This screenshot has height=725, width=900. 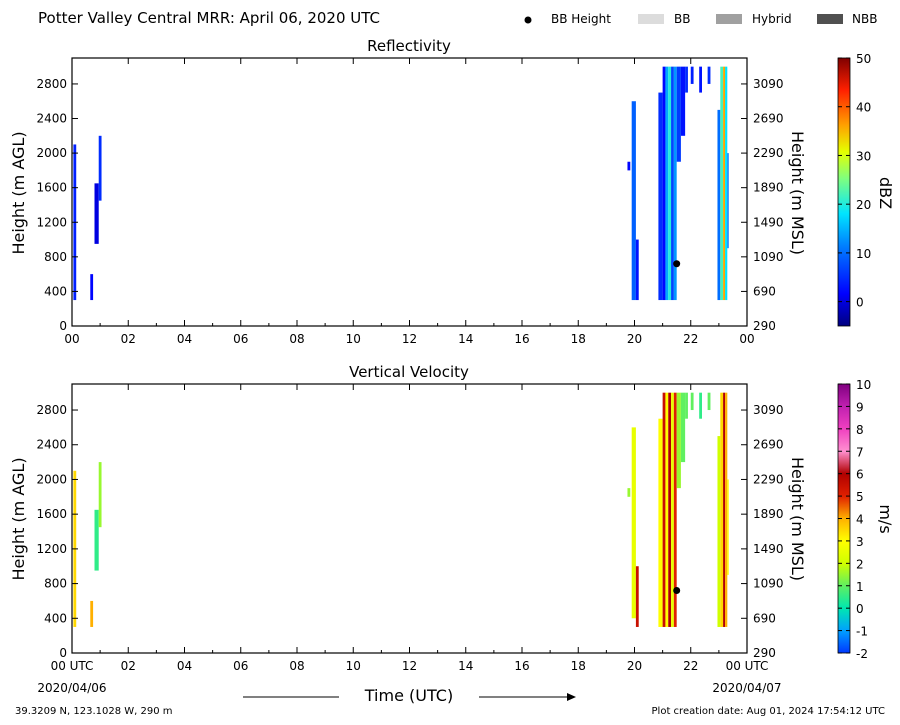 What do you see at coordinates (465, 339) in the screenshot?
I see `reflectivity-x-tick-label-7: 14` at bounding box center [465, 339].